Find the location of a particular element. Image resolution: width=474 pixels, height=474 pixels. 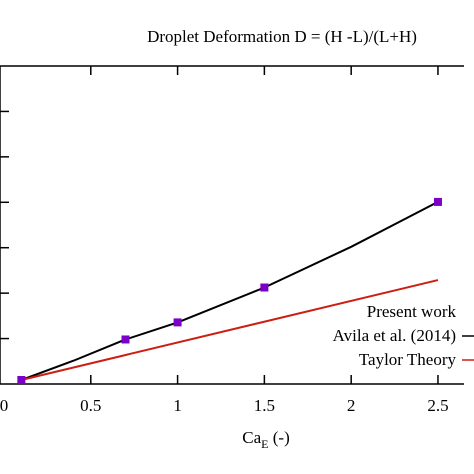

x-axis-label-base: Ca is located at coordinates (251, 437).